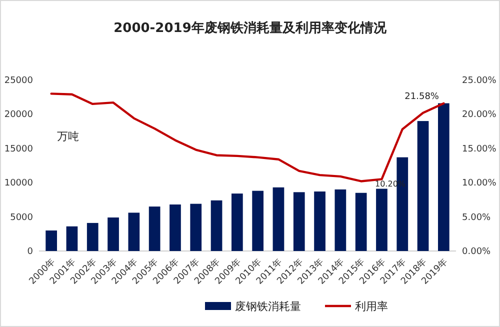  What do you see at coordinates (19, 149) in the screenshot?
I see `y-tick-label: 15000` at bounding box center [19, 149].